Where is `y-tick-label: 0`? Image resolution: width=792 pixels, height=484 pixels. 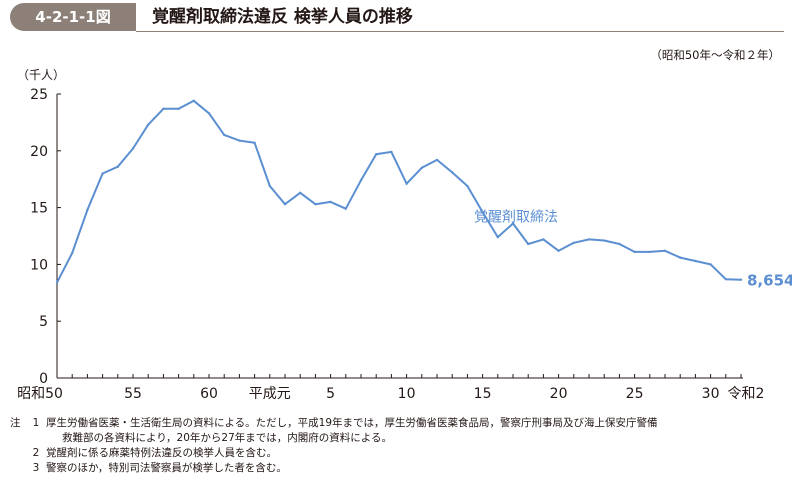
y-tick-label: 0 is located at coordinates (43, 379).